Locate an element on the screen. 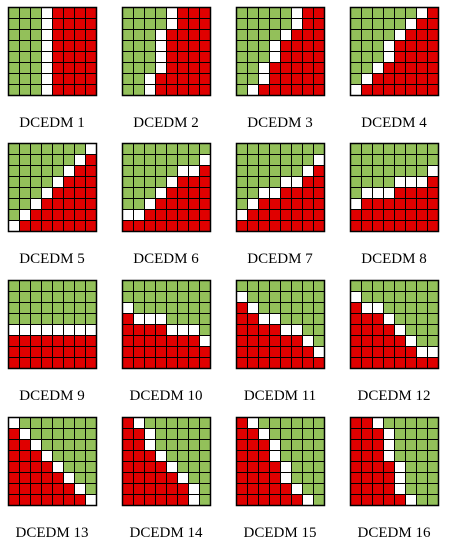 Image resolution: width=454 pixels, height=550 pixels. grid-border is located at coordinates (394, 324).